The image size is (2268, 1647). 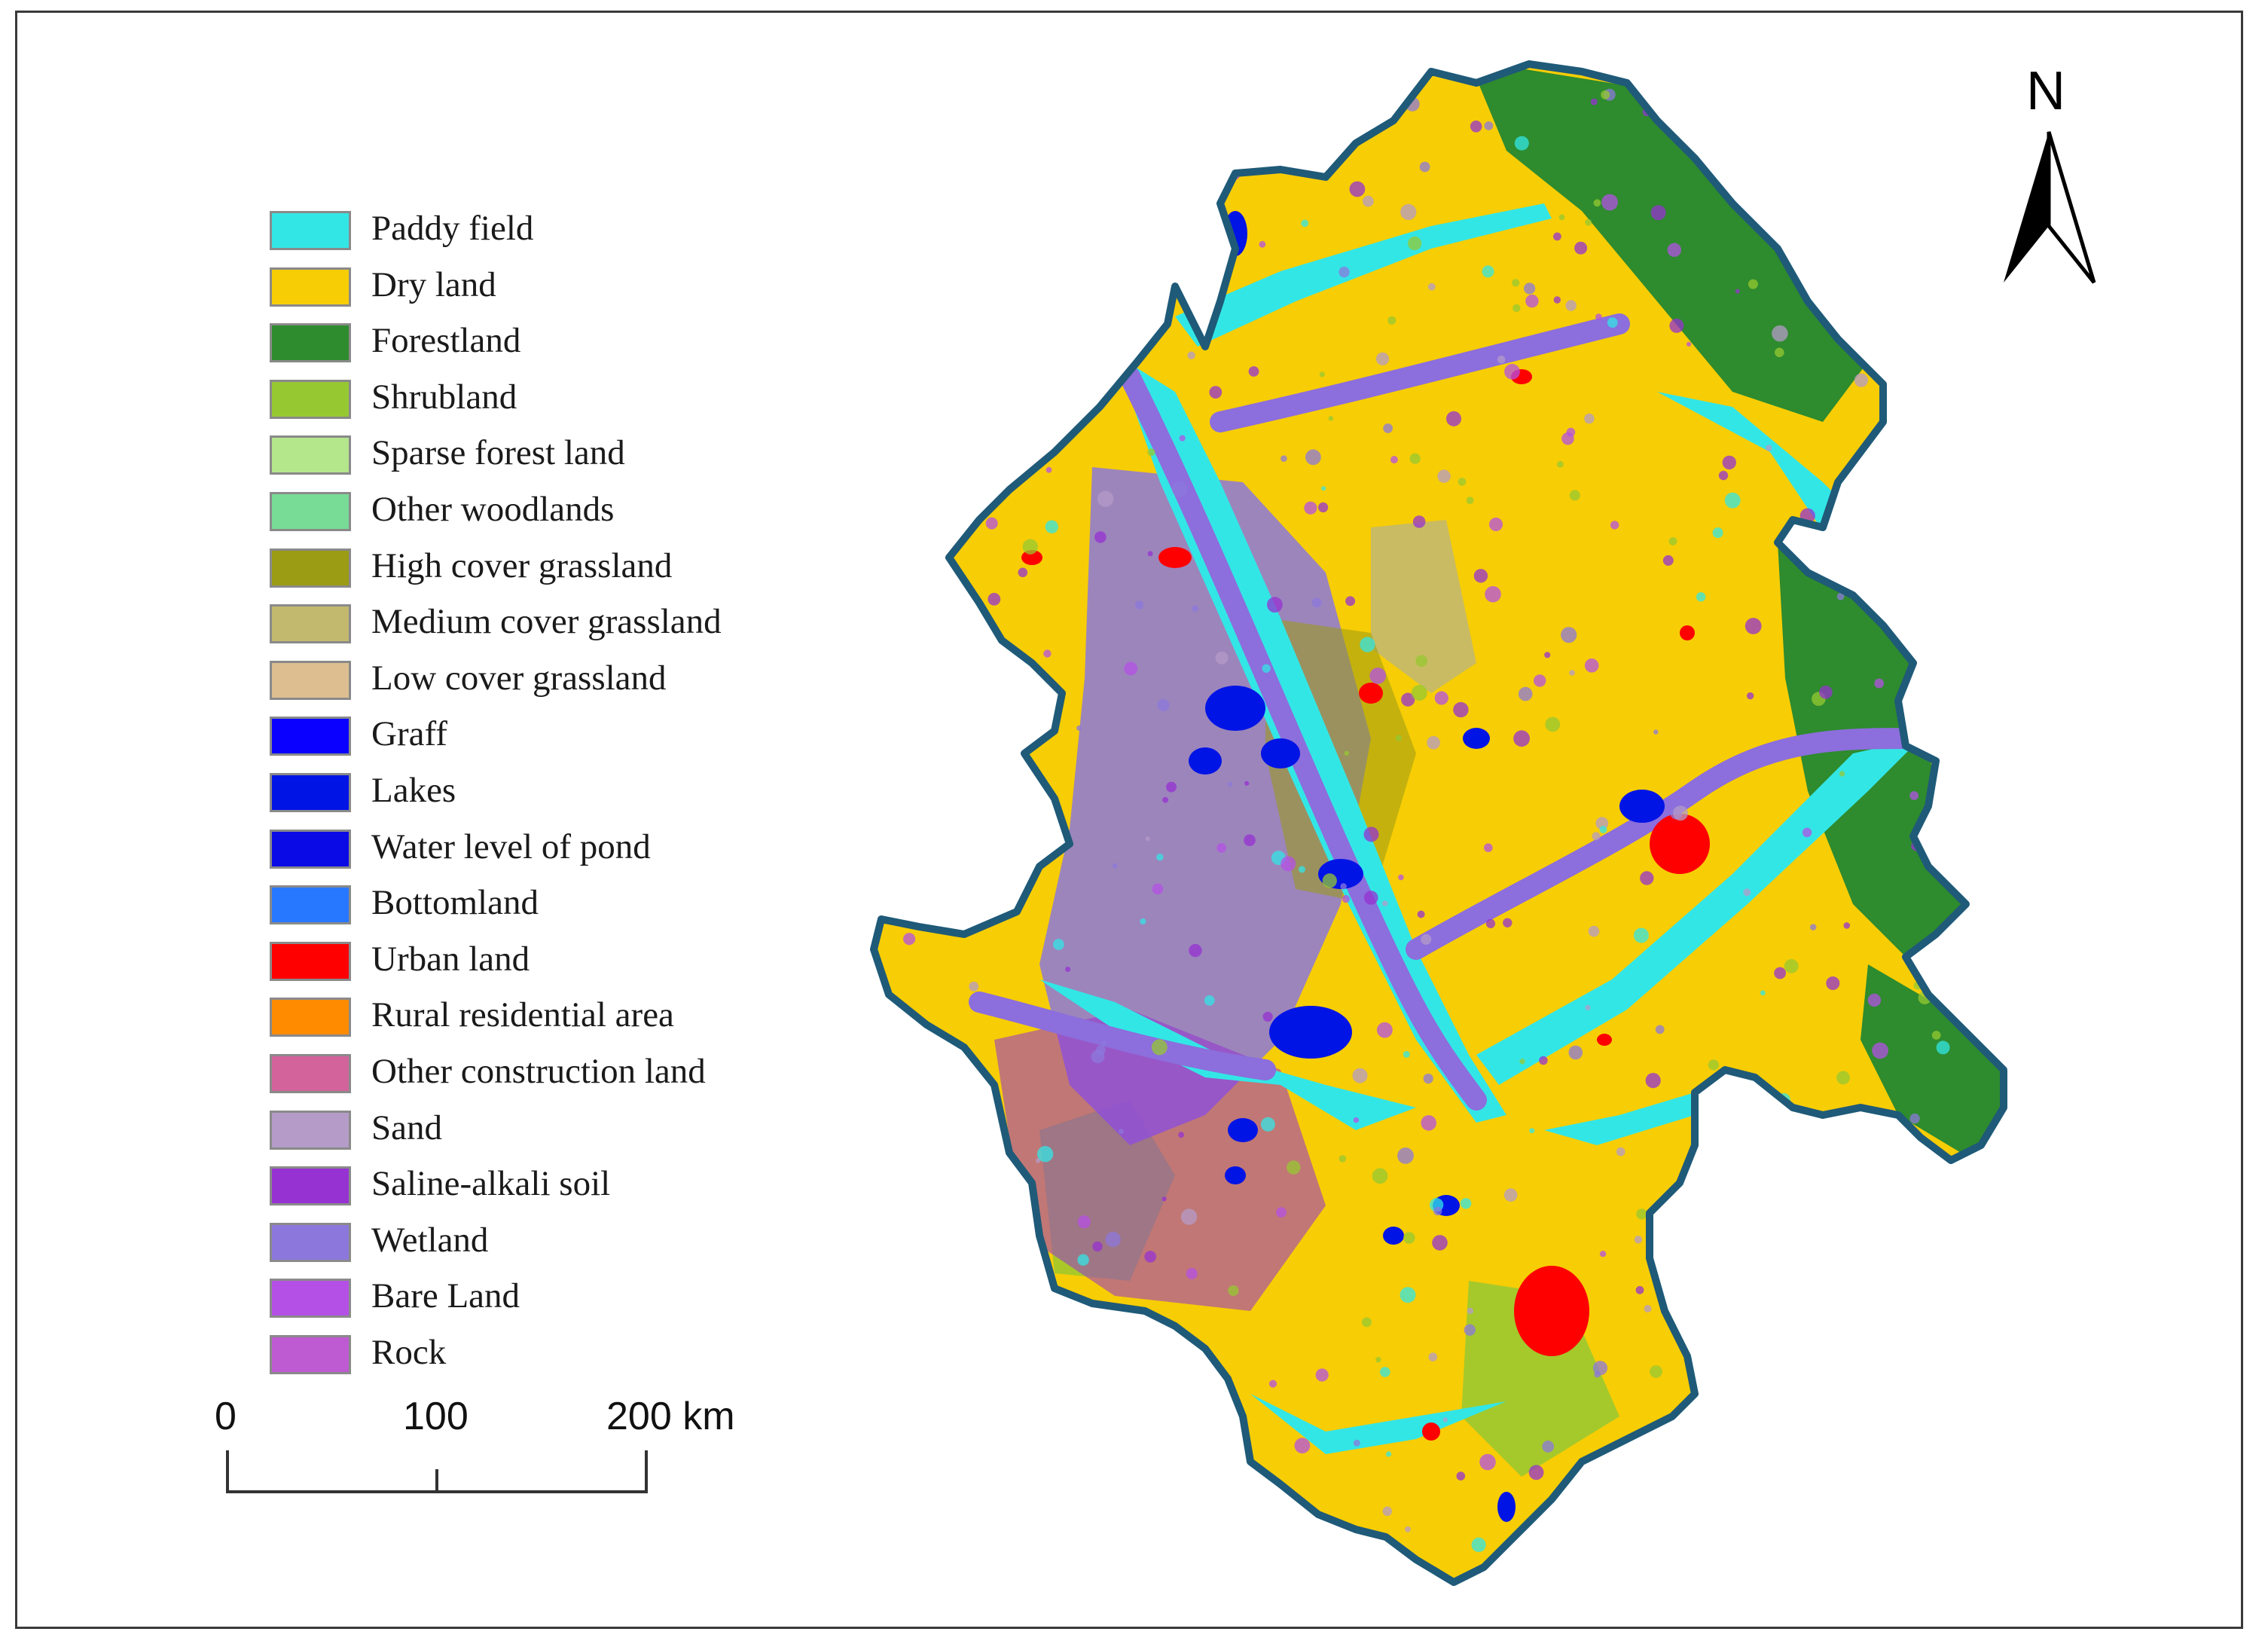 I want to click on legend-item: Bottomland, so click(x=609, y=907).